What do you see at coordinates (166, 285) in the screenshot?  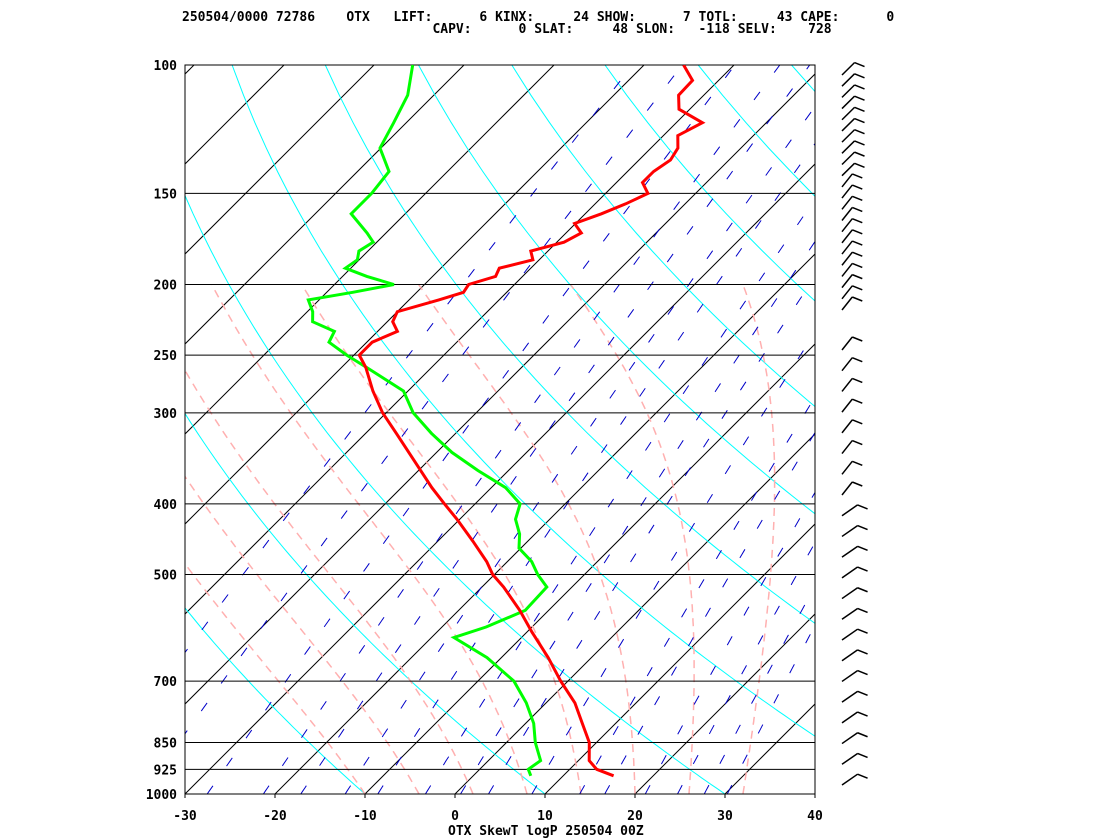 I see `pressure-tick-label: 200` at bounding box center [166, 285].